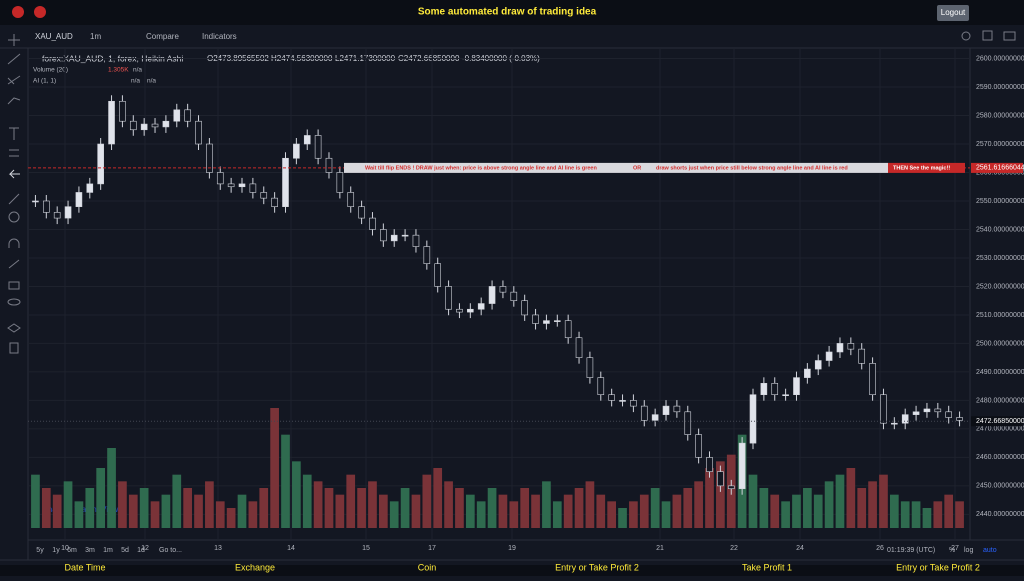 This screenshot has width=1024, height=581. Describe the element at coordinates (14, 59) in the screenshot. I see `line-icon` at that location.